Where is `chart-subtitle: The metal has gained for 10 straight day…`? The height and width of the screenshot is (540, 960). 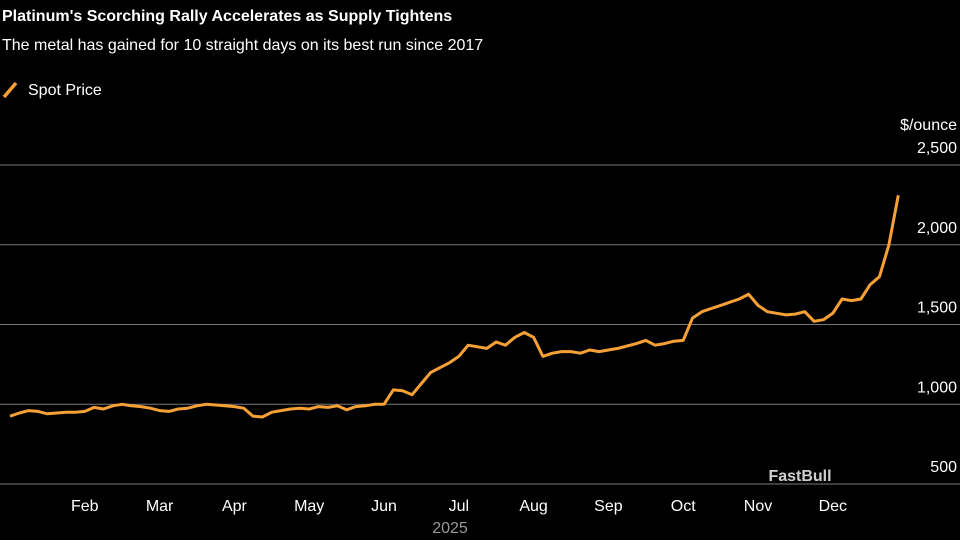
chart-subtitle: The metal has gained for 10 straight day… is located at coordinates (242, 45).